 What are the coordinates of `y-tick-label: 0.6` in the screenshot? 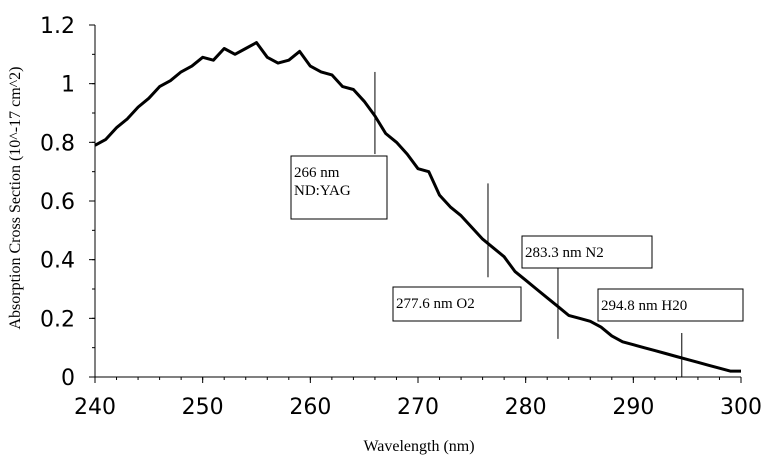 It's located at (57, 202).